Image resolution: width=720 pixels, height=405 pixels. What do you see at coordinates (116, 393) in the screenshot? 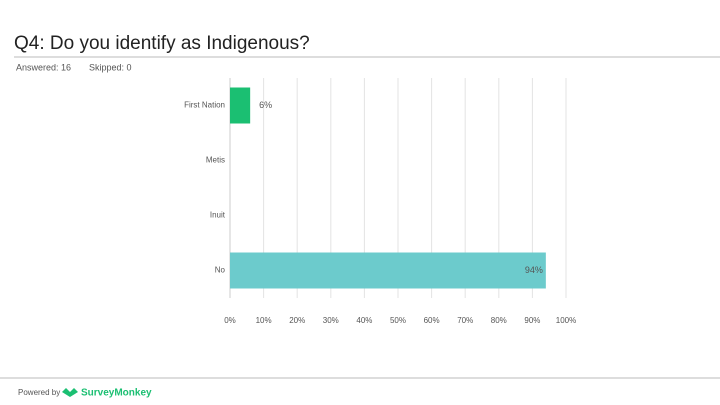
I see `brand-name: SurveyMonkey` at bounding box center [116, 393].